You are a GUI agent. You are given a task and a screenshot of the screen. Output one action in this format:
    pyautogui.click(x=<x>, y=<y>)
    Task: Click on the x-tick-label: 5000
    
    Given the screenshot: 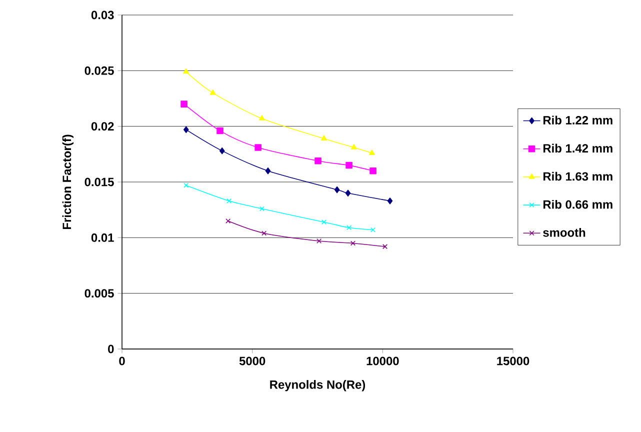 What is the action you would take?
    pyautogui.click(x=252, y=361)
    